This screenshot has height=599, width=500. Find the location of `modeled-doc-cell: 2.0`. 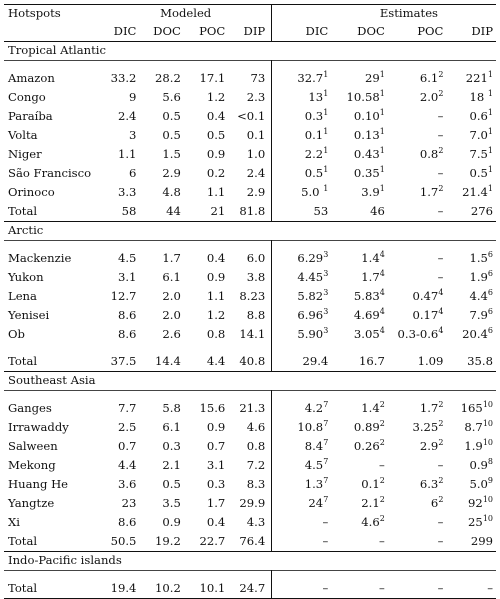

modeled-doc-cell: 2.0 is located at coordinates (171, 295).